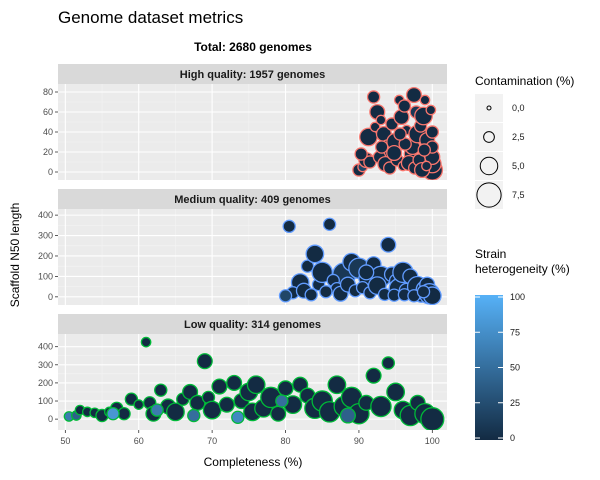 This screenshot has height=480, width=600. What do you see at coordinates (139, 441) in the screenshot?
I see `x-tick-label: 60` at bounding box center [139, 441].